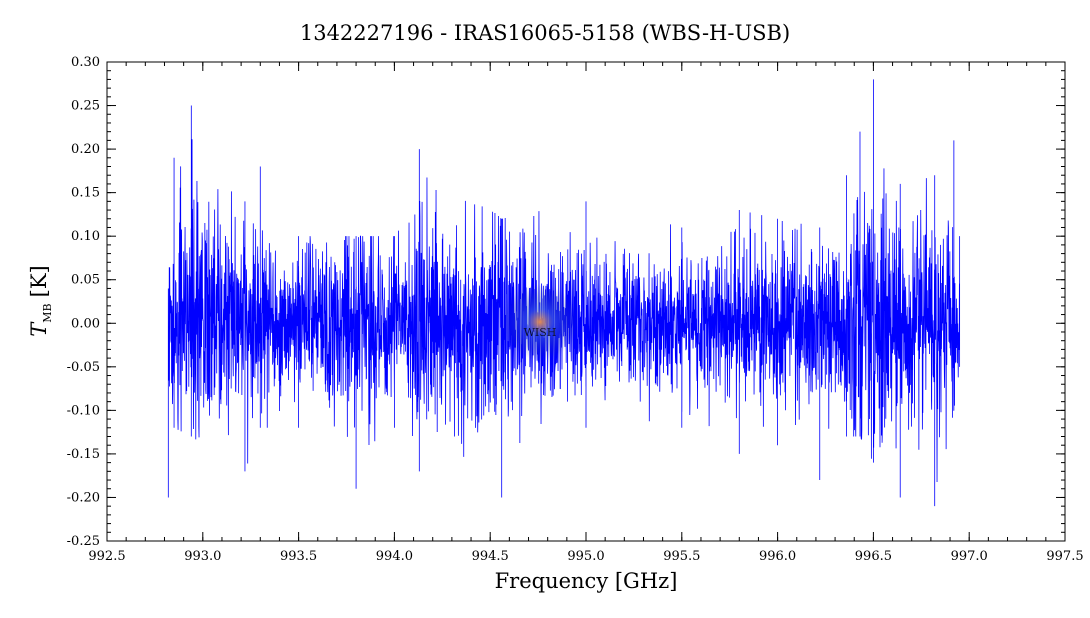 The image size is (1090, 618). Describe the element at coordinates (83, 410) in the screenshot. I see `y-tick-label: -0.10` at that location.